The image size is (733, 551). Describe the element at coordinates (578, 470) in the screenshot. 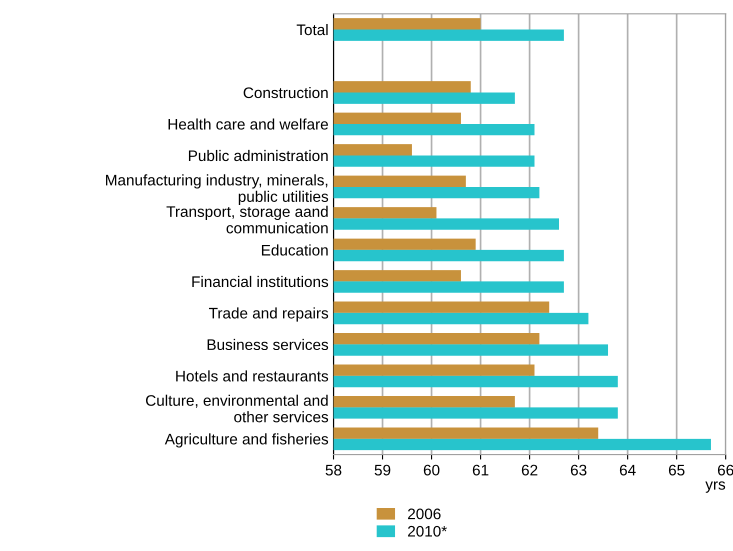

I see `x-tick-label: 63` at that location.